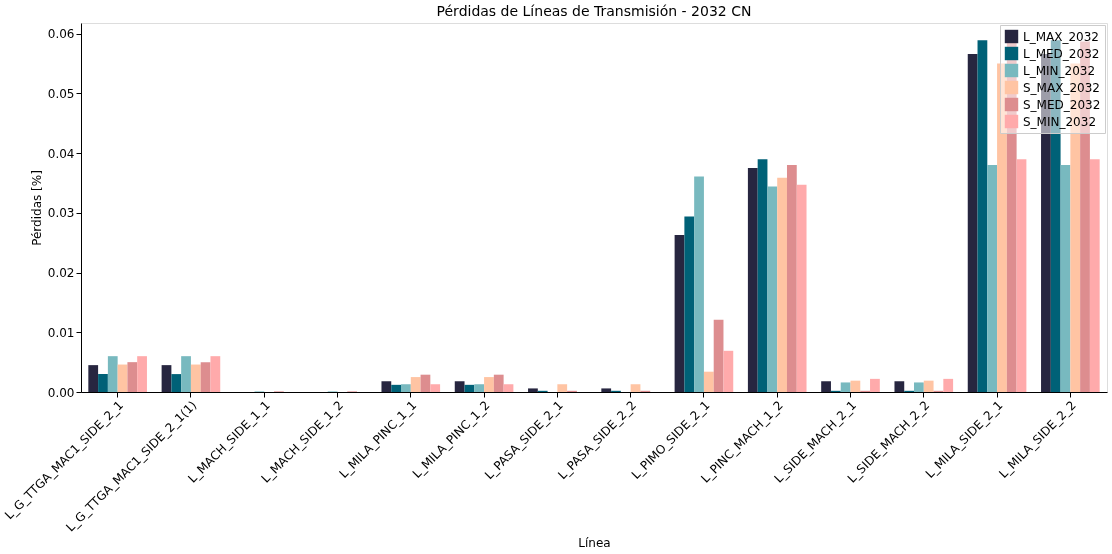 This screenshot has width=1112, height=554. I want to click on y-axis-title: Pérdidas [%], so click(36, 208).